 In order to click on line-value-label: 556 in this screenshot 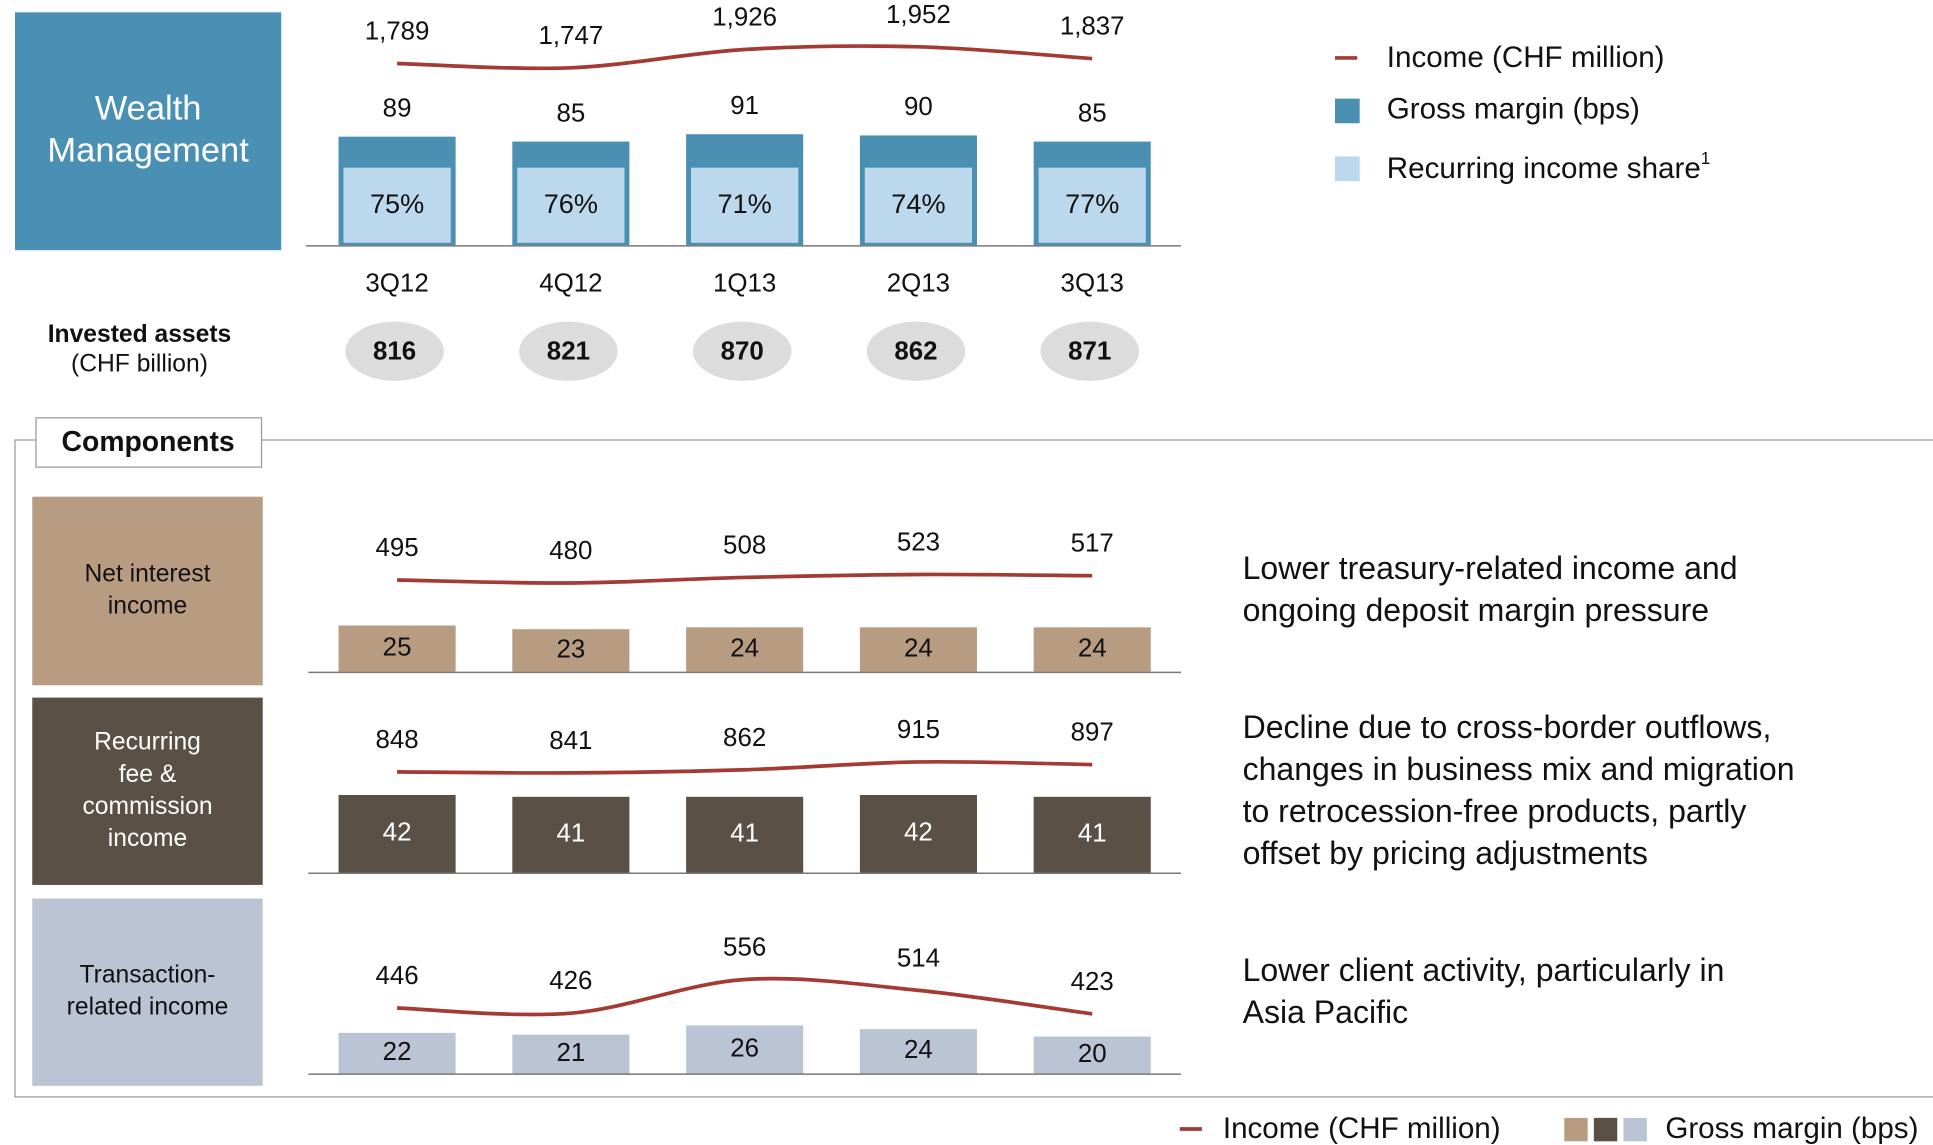, I will do `click(744, 948)`.